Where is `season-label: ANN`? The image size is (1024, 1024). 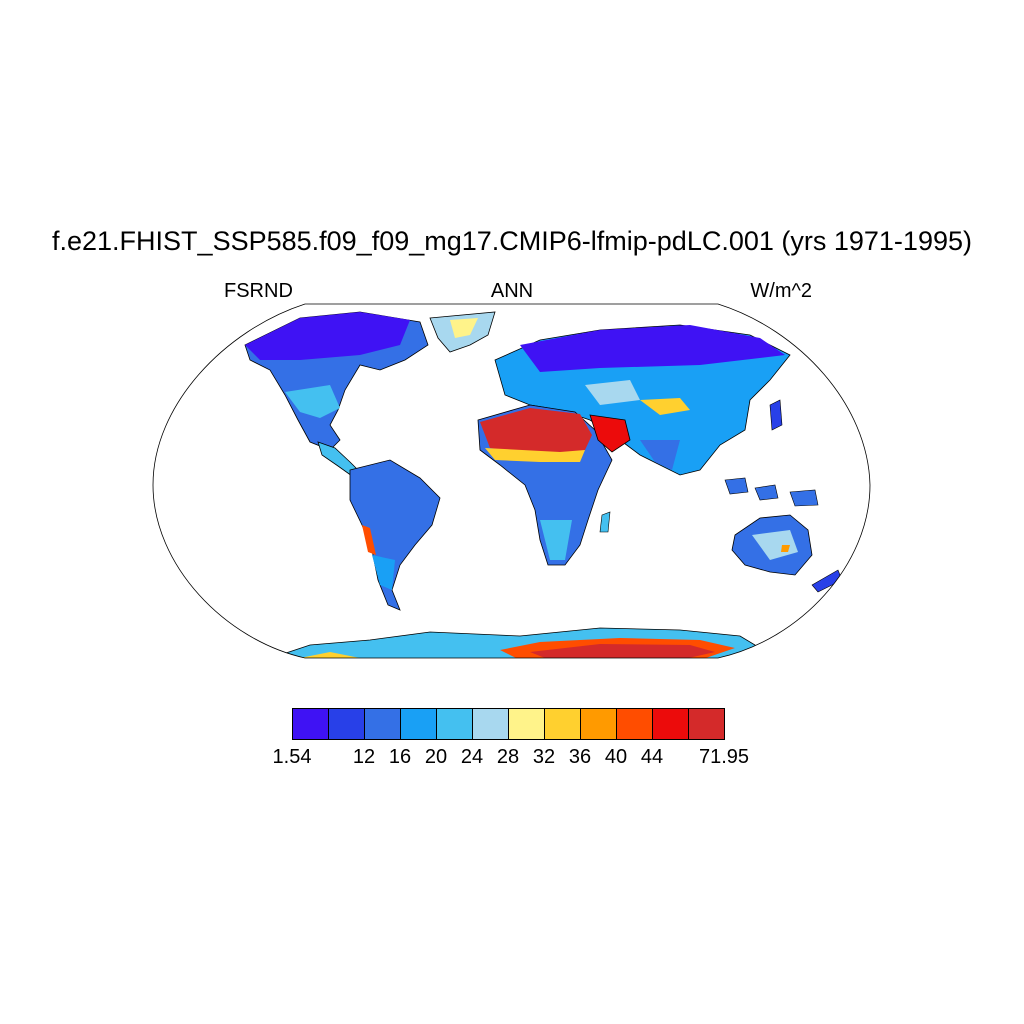
season-label: ANN is located at coordinates (512, 291).